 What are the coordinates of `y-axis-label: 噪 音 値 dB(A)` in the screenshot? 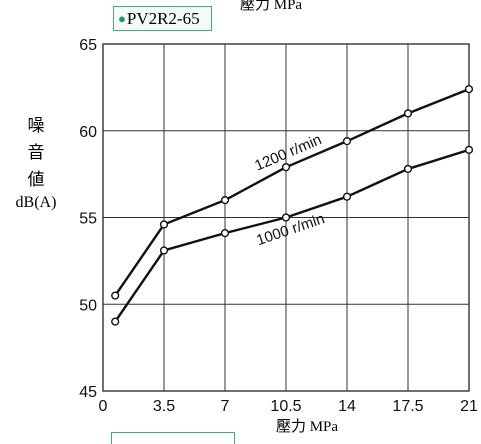 It's located at (36, 162).